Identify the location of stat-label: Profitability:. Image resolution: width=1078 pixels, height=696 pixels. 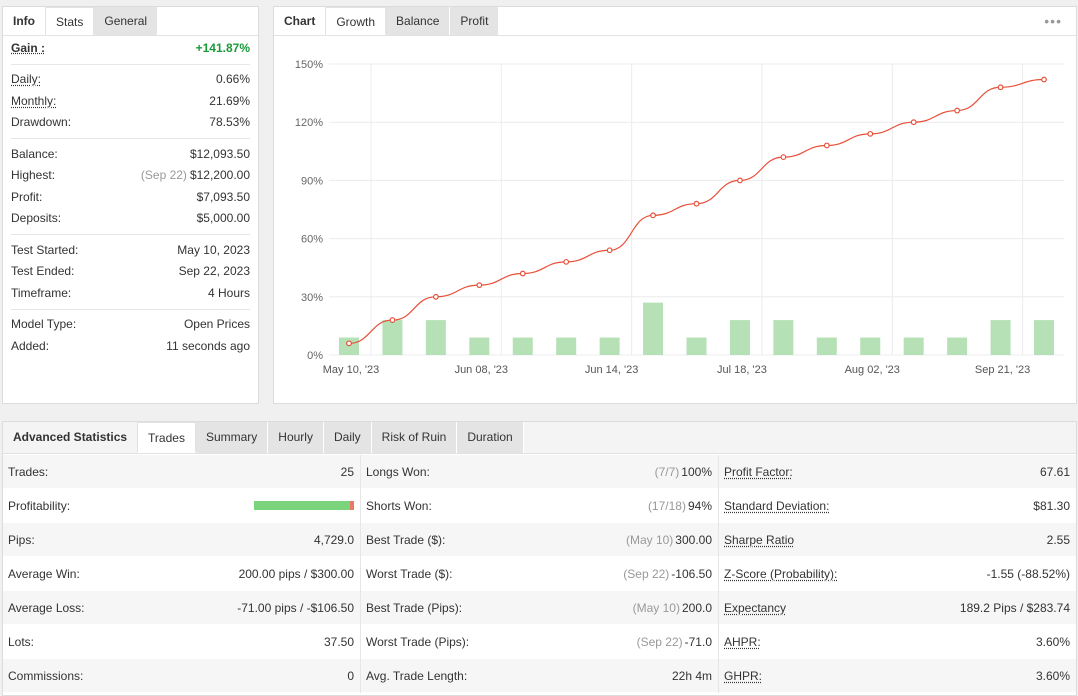
(39, 505).